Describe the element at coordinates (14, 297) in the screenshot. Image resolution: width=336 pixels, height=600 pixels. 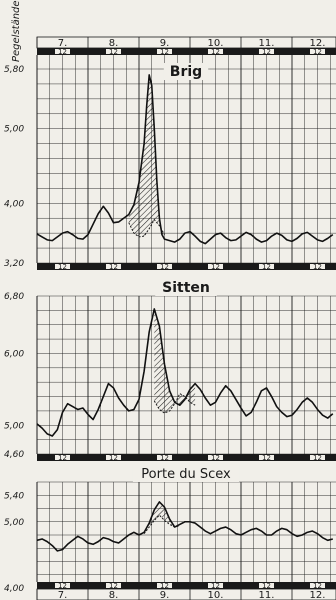
I see `y-tick-label: 6,80` at that location.